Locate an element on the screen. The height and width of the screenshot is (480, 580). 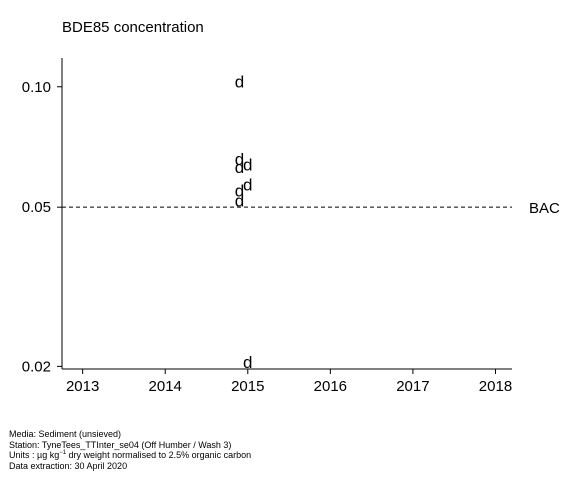
x-tick-label: 2015 is located at coordinates (247, 386).